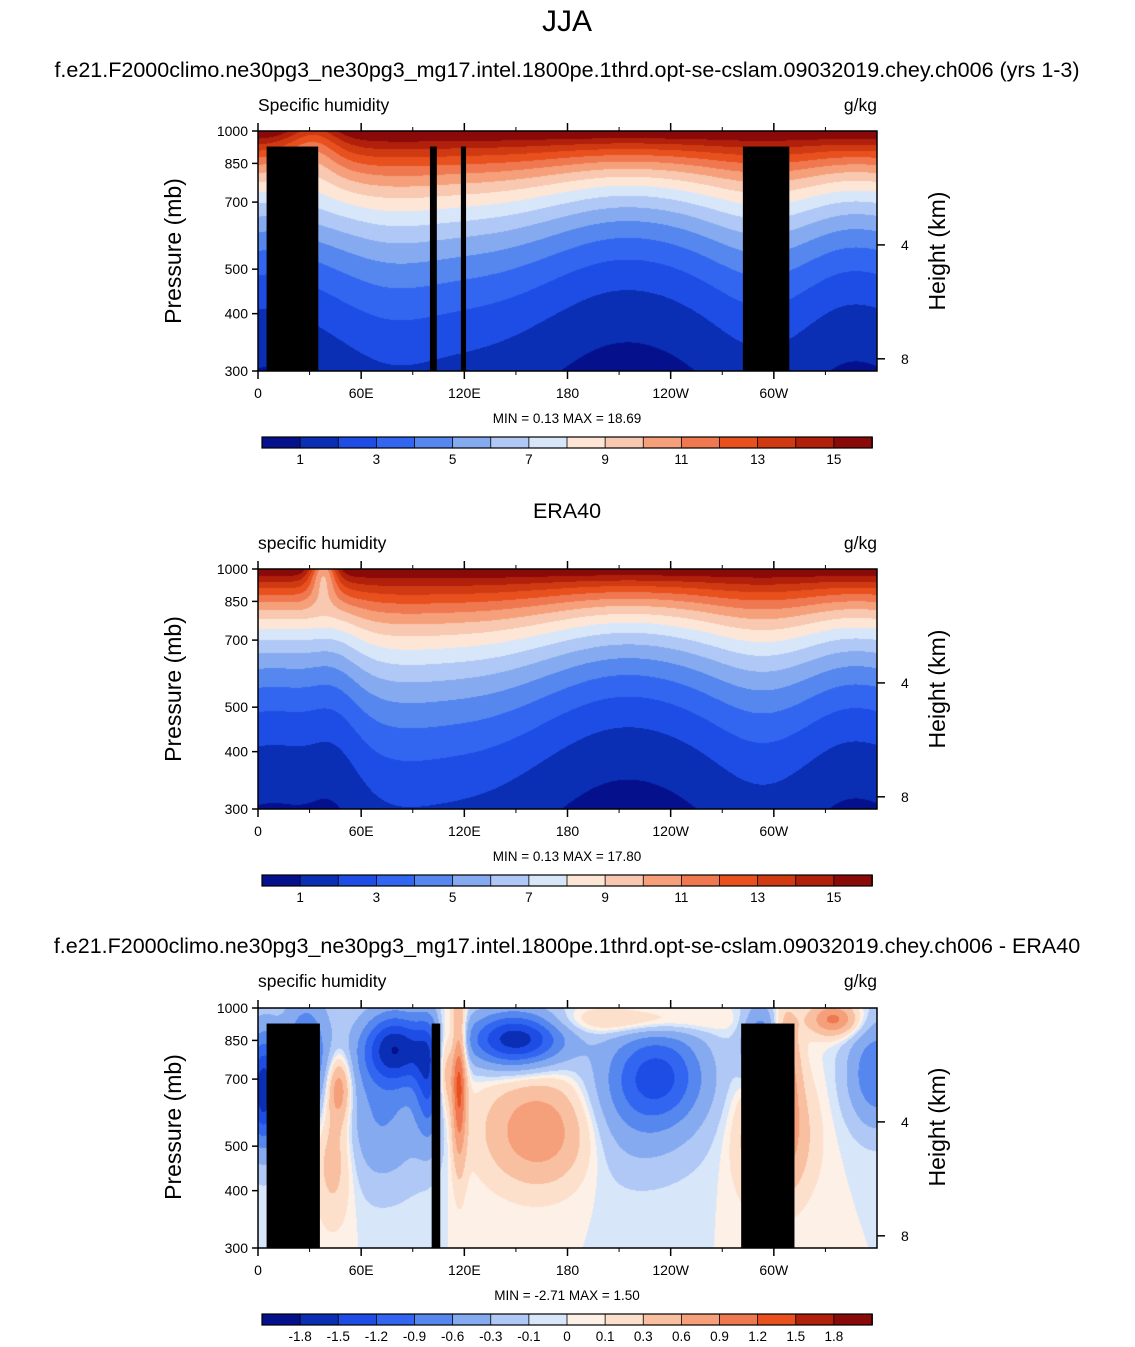 The image size is (1135, 1347). I want to click on colorbar-label: 1.5, so click(795, 1336).